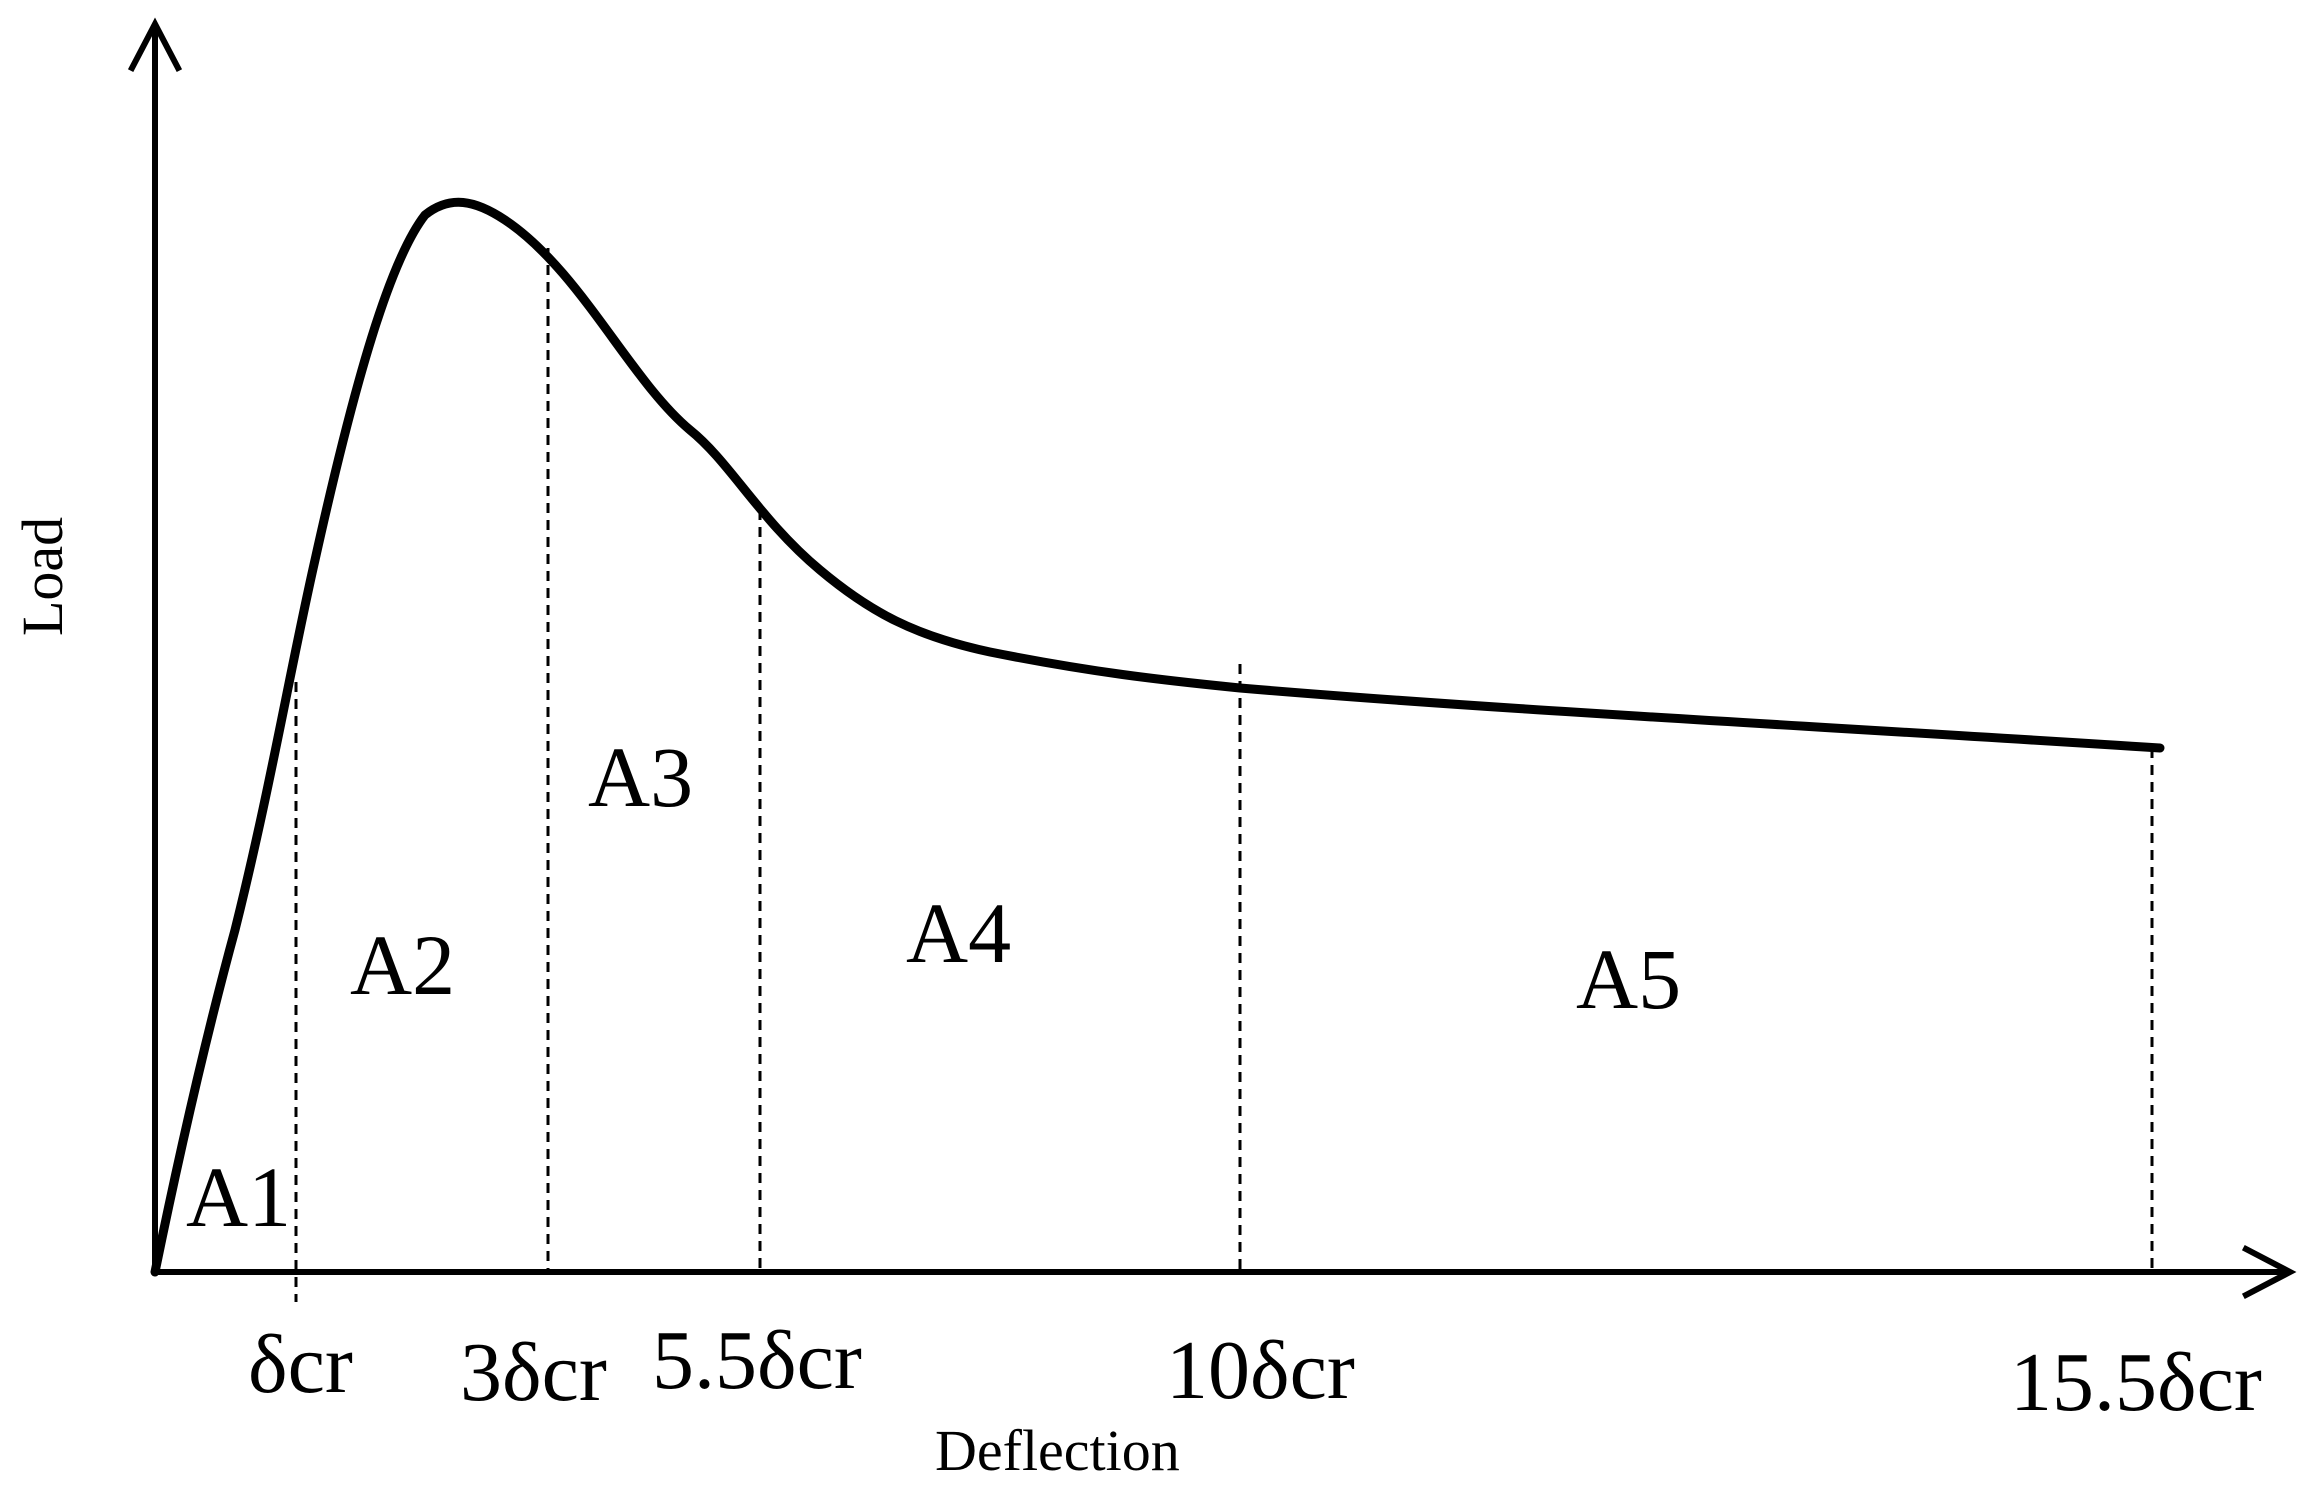 The width and height of the screenshot is (2306, 1490). Describe the element at coordinates (958, 933) in the screenshot. I see `region-label-a4: A4` at that location.